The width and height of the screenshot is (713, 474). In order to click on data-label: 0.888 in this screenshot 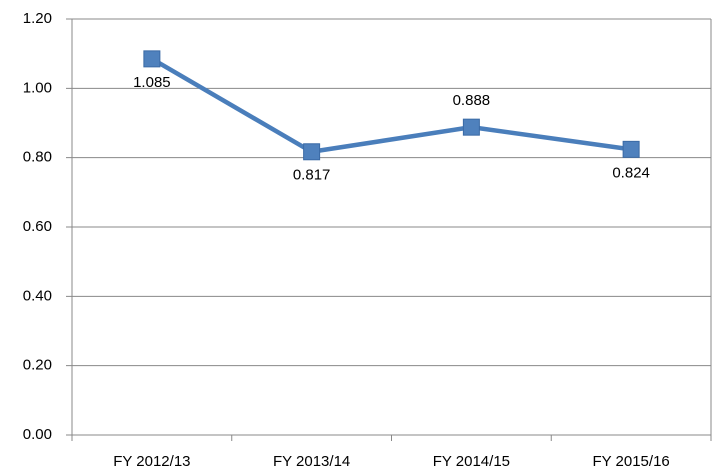, I will do `click(472, 100)`.